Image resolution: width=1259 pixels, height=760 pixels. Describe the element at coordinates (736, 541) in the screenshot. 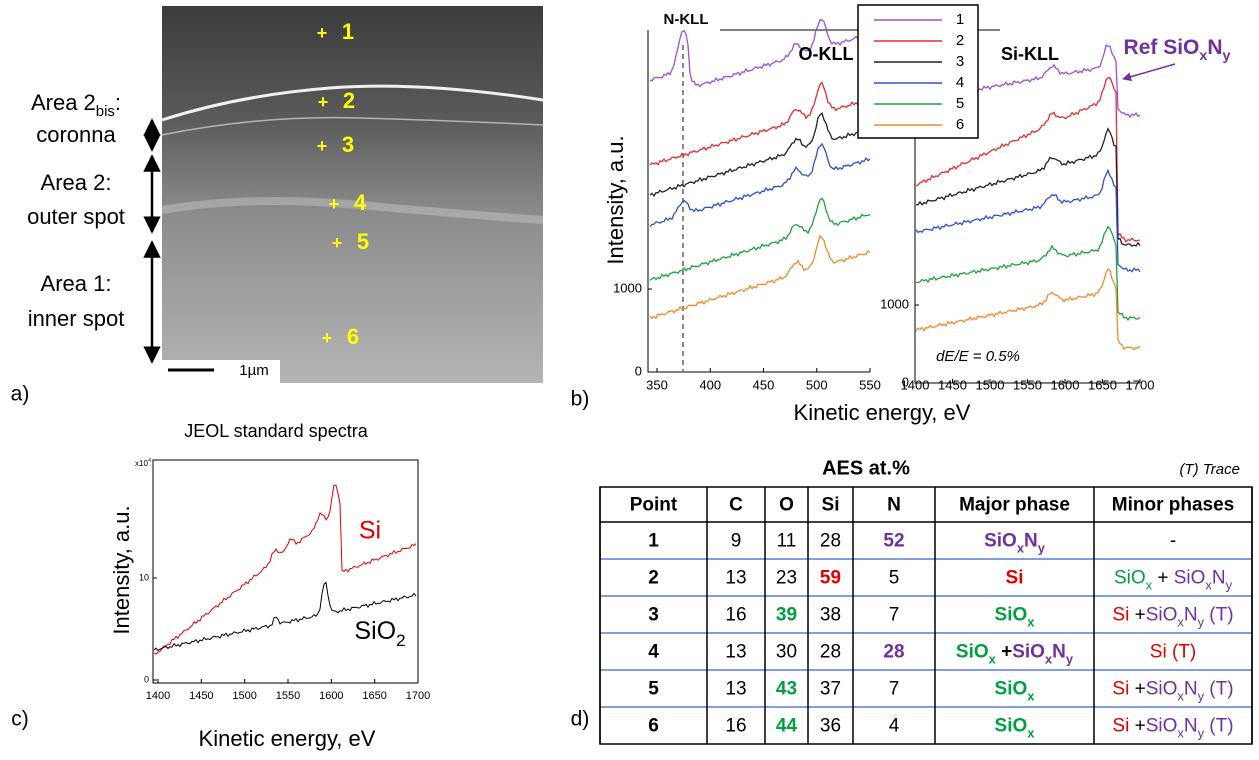

I see `value-cell: 9` at that location.